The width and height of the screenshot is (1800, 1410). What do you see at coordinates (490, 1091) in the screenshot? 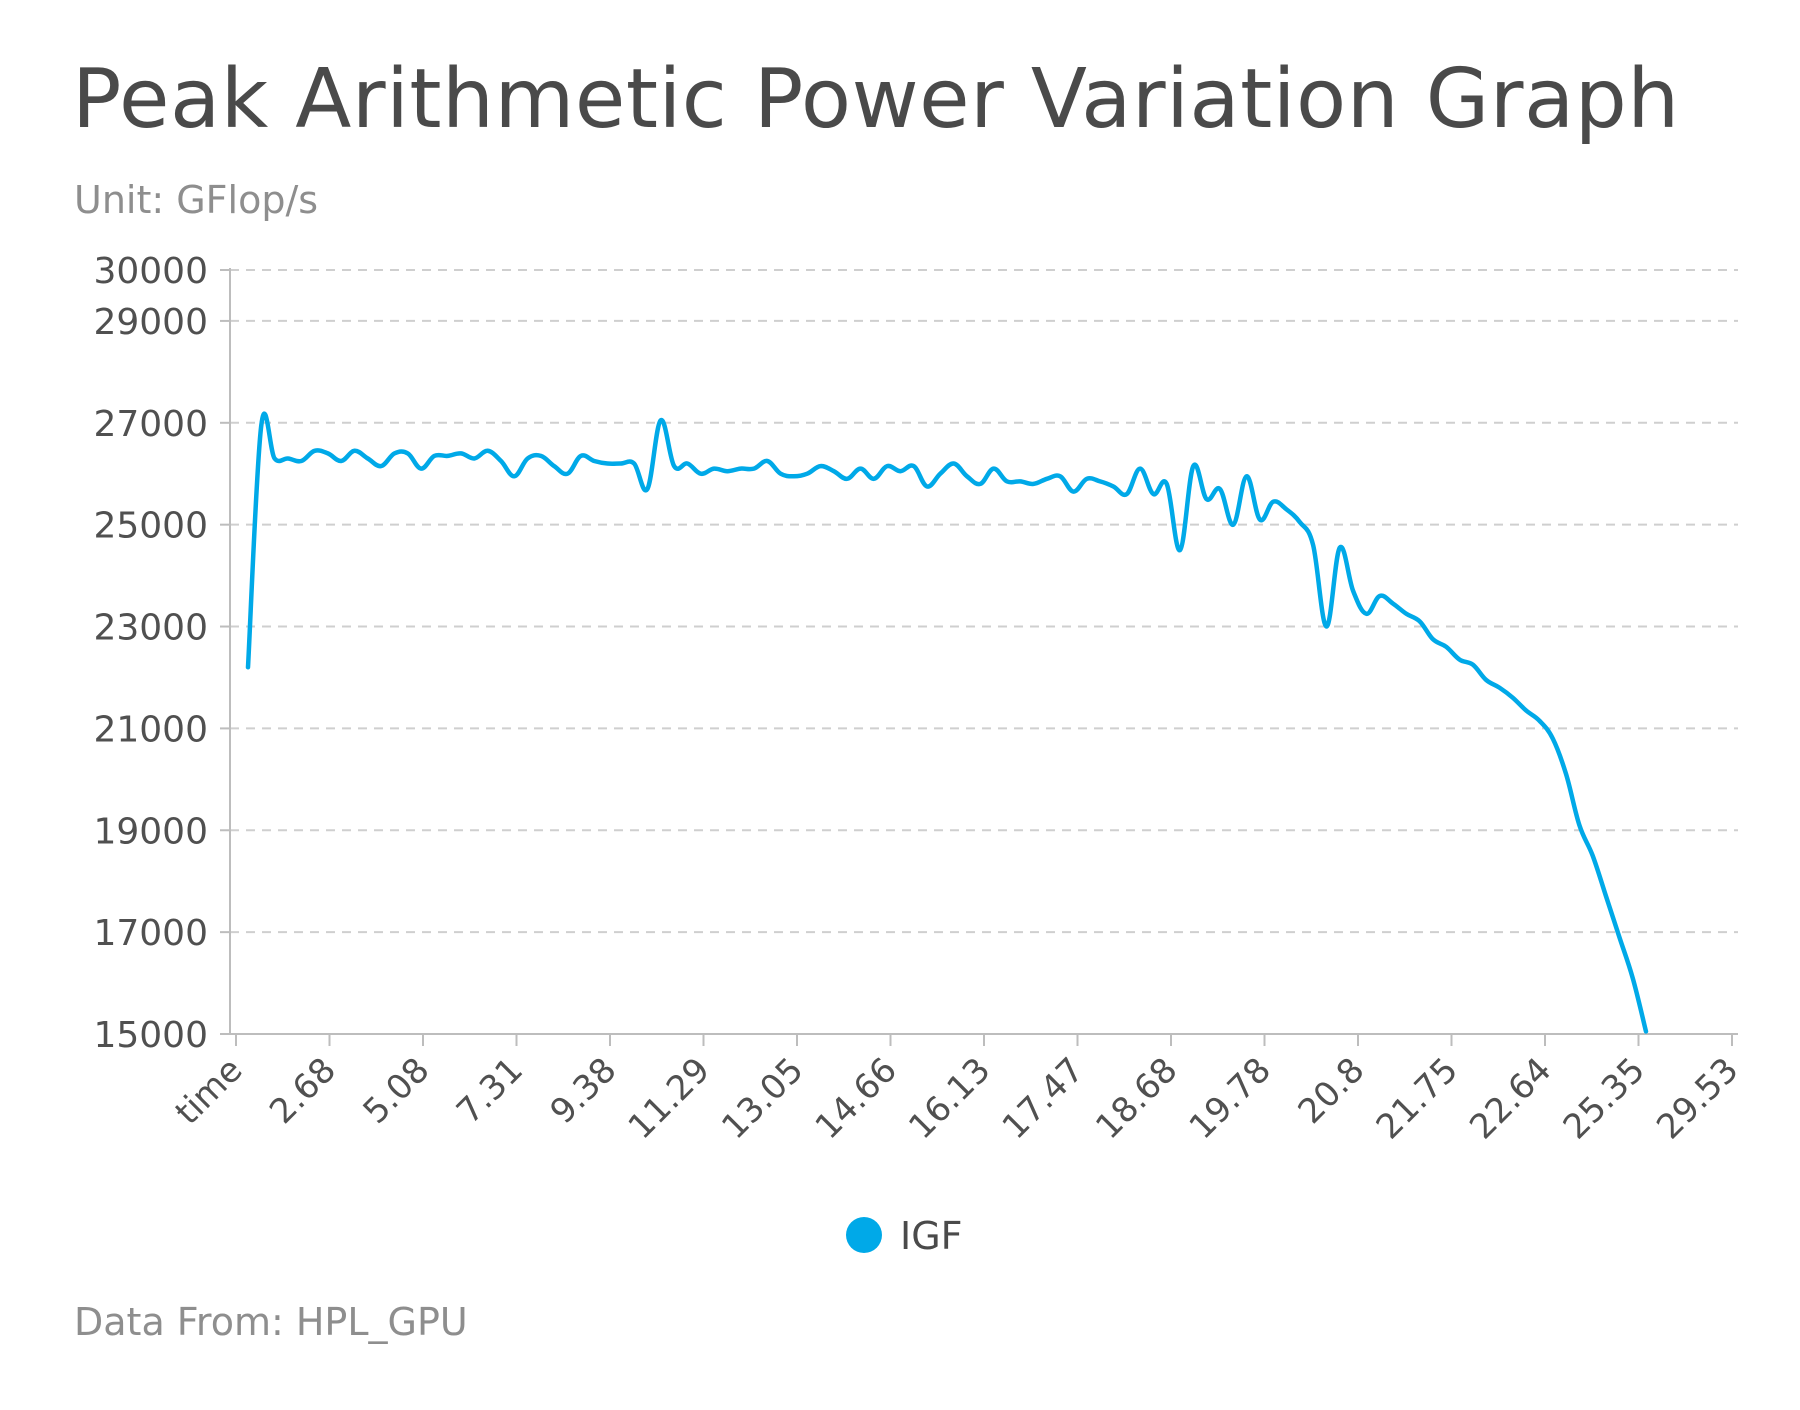
I see `x-tick-label: 7.31` at bounding box center [490, 1091].